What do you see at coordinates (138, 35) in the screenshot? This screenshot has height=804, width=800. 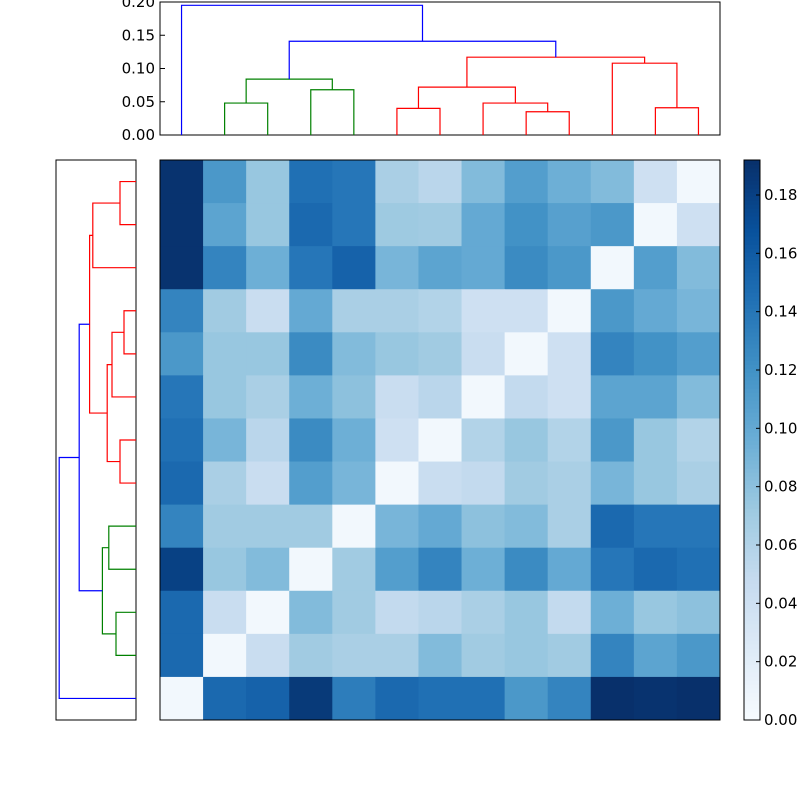 I see `top-dendrogram-tick-label: 0.15` at bounding box center [138, 35].